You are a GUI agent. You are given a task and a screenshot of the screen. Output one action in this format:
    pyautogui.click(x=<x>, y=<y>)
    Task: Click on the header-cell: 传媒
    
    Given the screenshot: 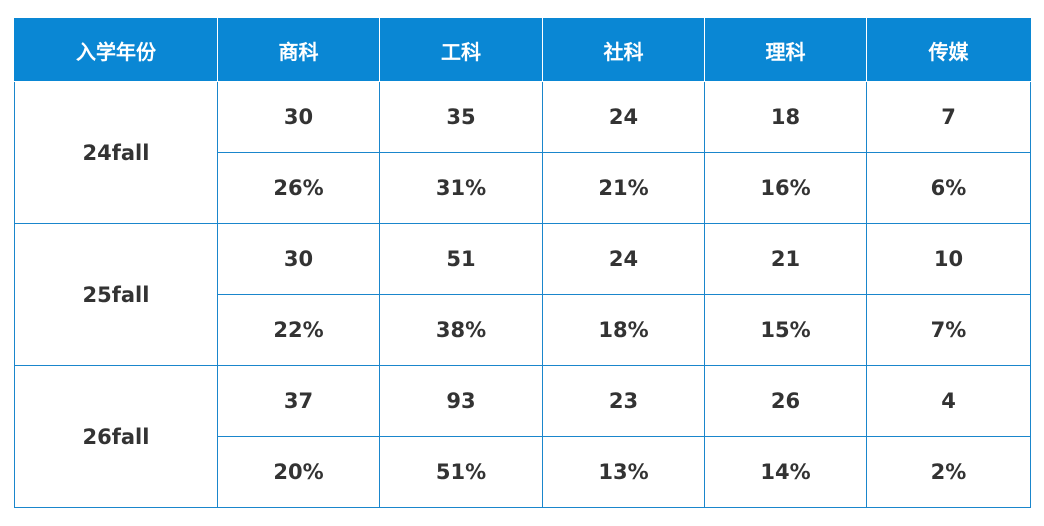 What is the action you would take?
    pyautogui.click(x=948, y=50)
    